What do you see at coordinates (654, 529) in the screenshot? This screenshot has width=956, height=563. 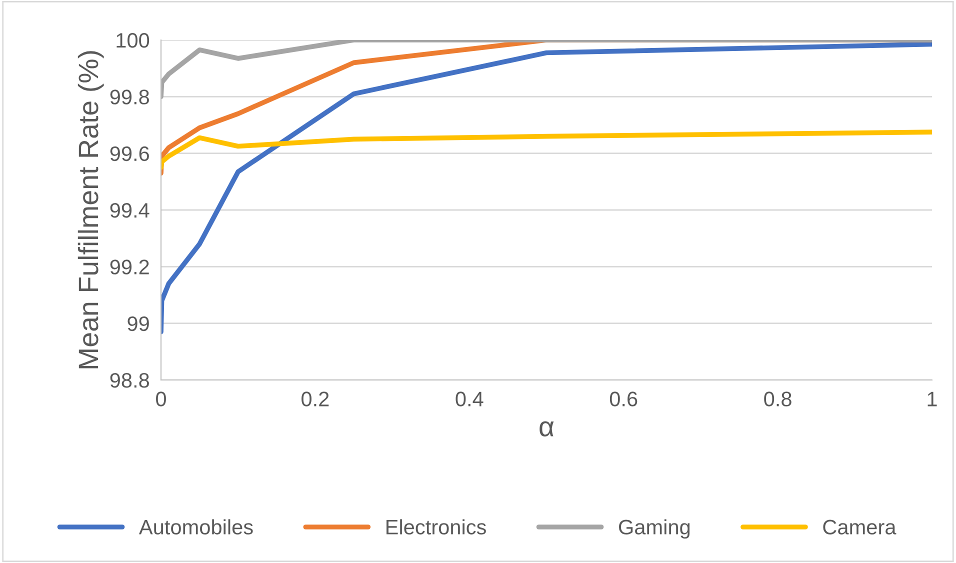 I see `legend-label: Gaming` at bounding box center [654, 529].